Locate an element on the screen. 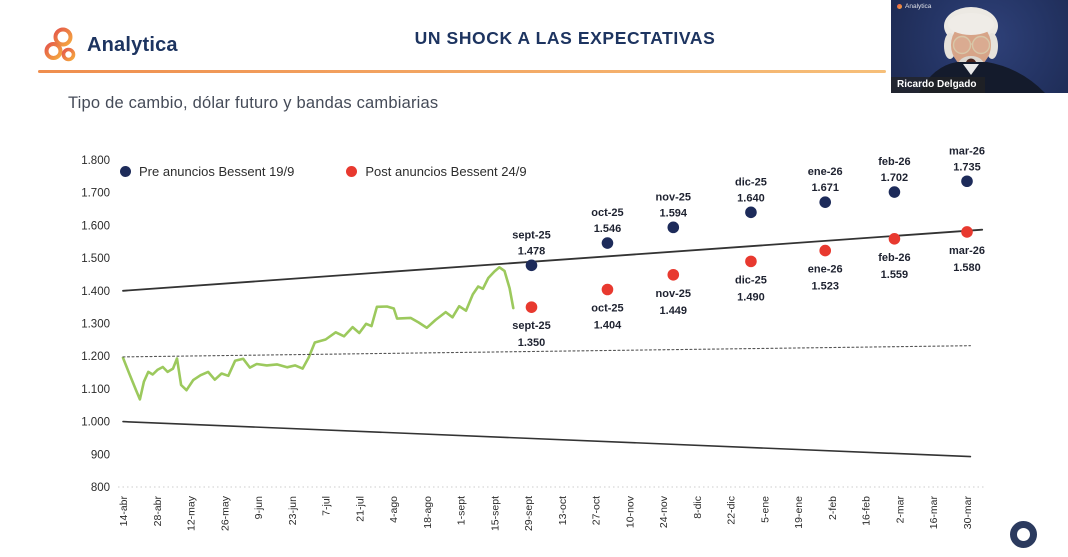  x-tick-label: 16-feb is located at coordinates (867, 511).